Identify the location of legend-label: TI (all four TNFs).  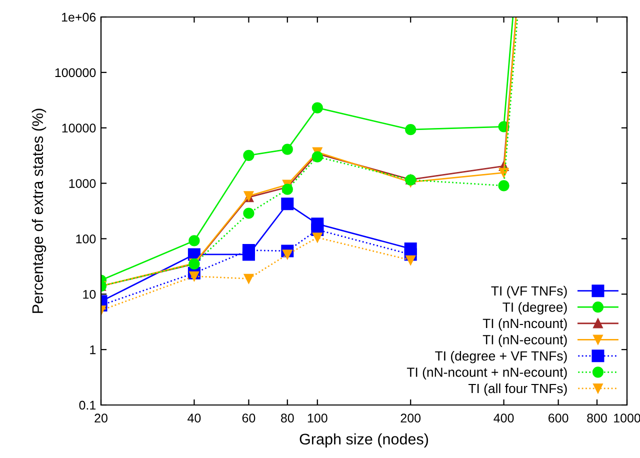
(517, 389).